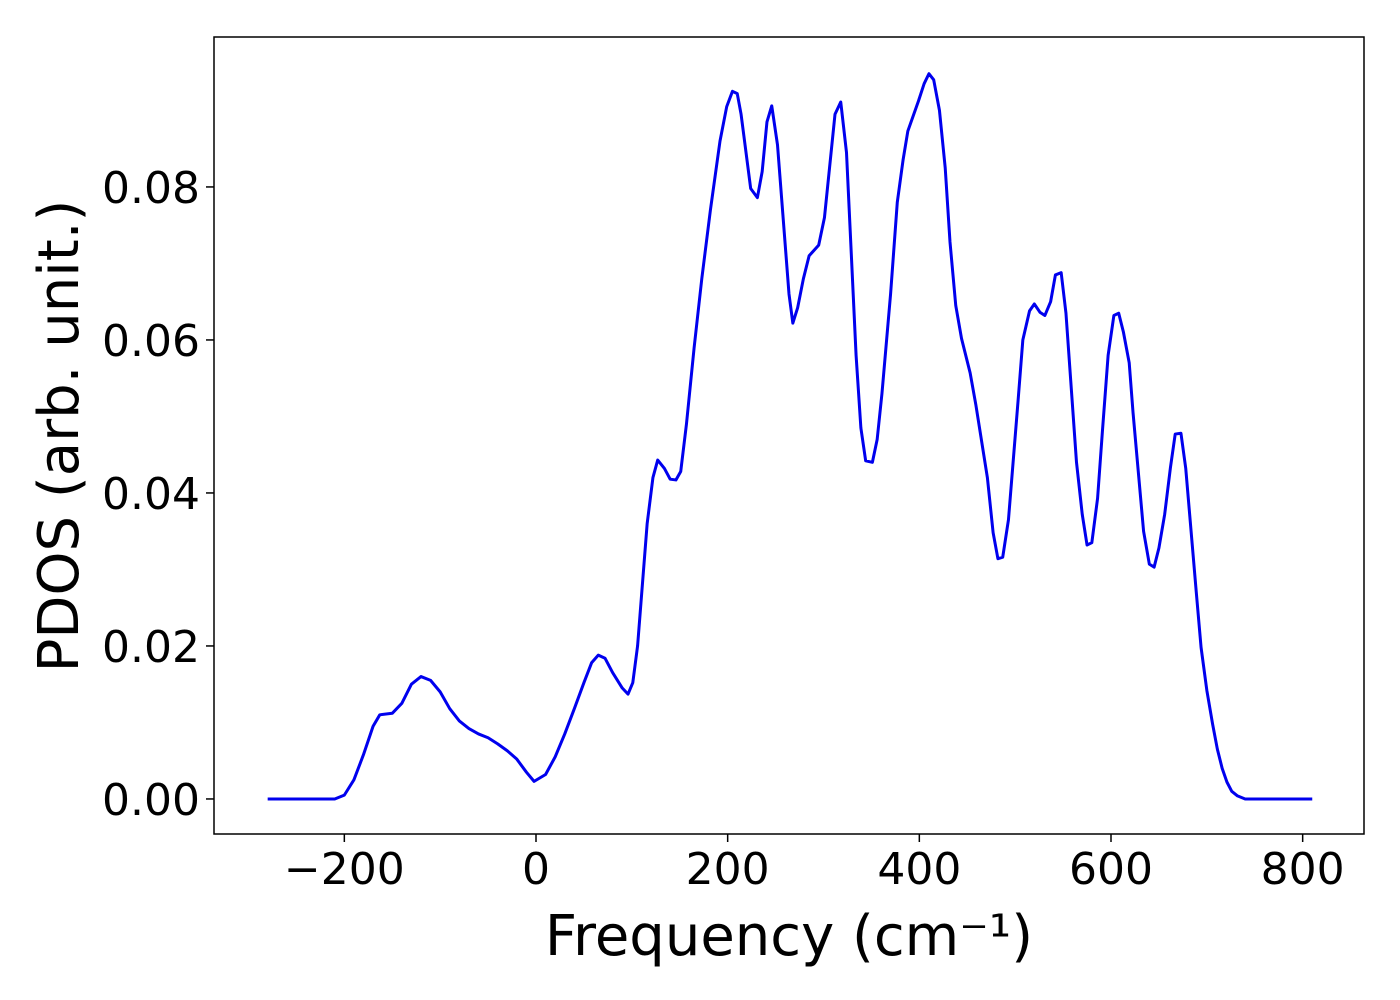  Describe the element at coordinates (59, 436) in the screenshot. I see `y-axis-label: PDOS (arb. unit.)` at that location.